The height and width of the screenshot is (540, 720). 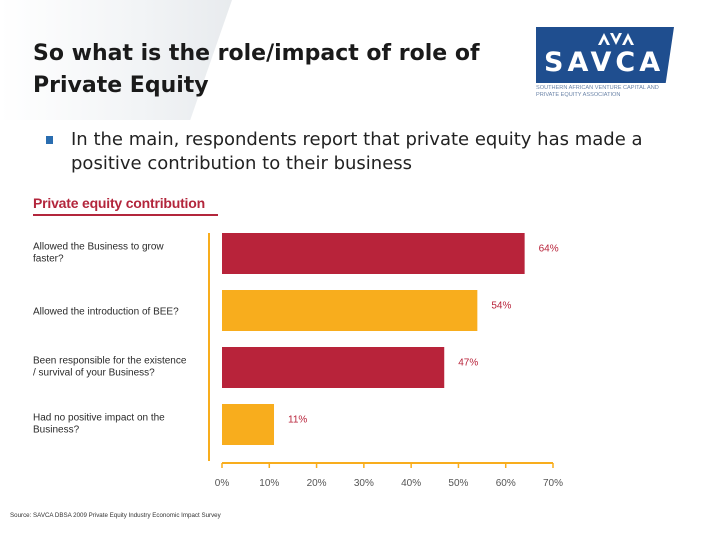 What do you see at coordinates (616, 39) in the screenshot?
I see `logo-mark-icon` at bounding box center [616, 39].